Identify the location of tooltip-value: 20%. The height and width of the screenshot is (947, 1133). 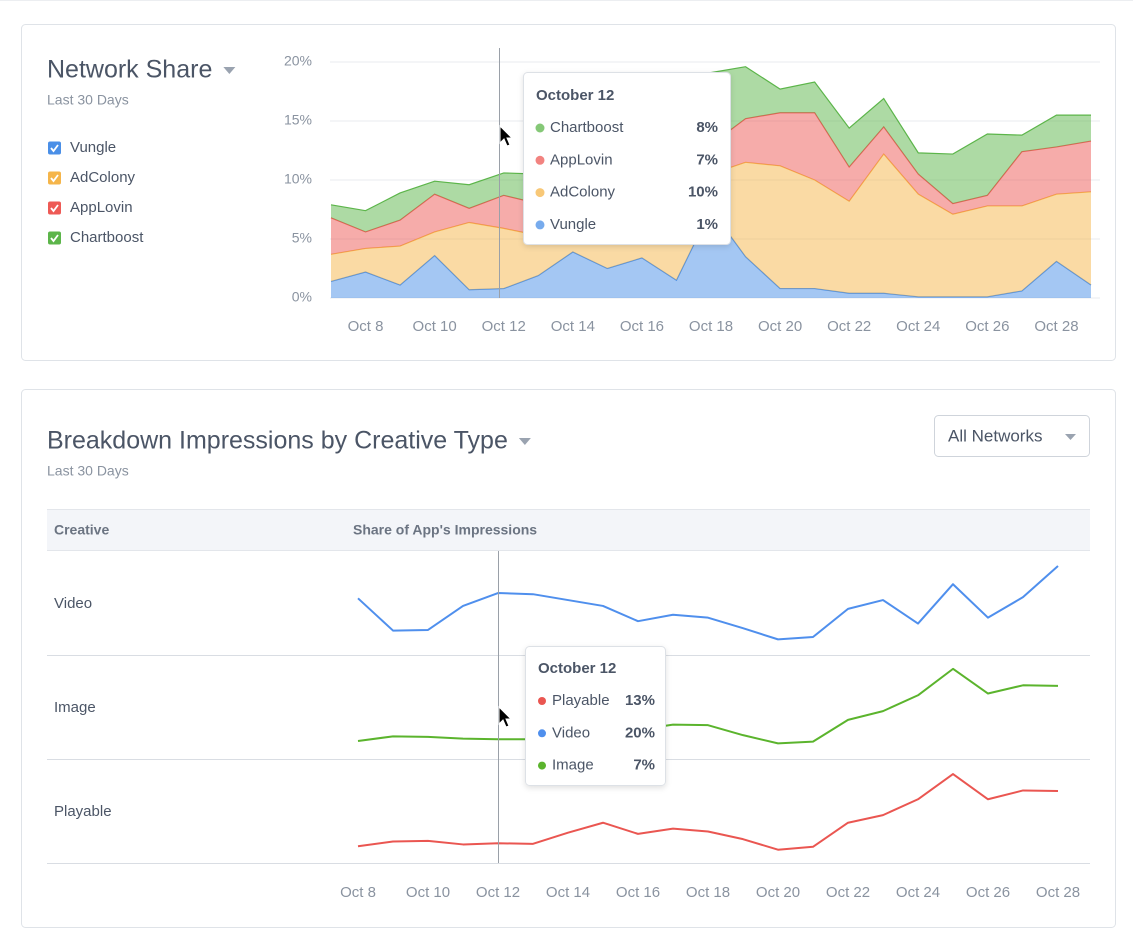
(640, 732).